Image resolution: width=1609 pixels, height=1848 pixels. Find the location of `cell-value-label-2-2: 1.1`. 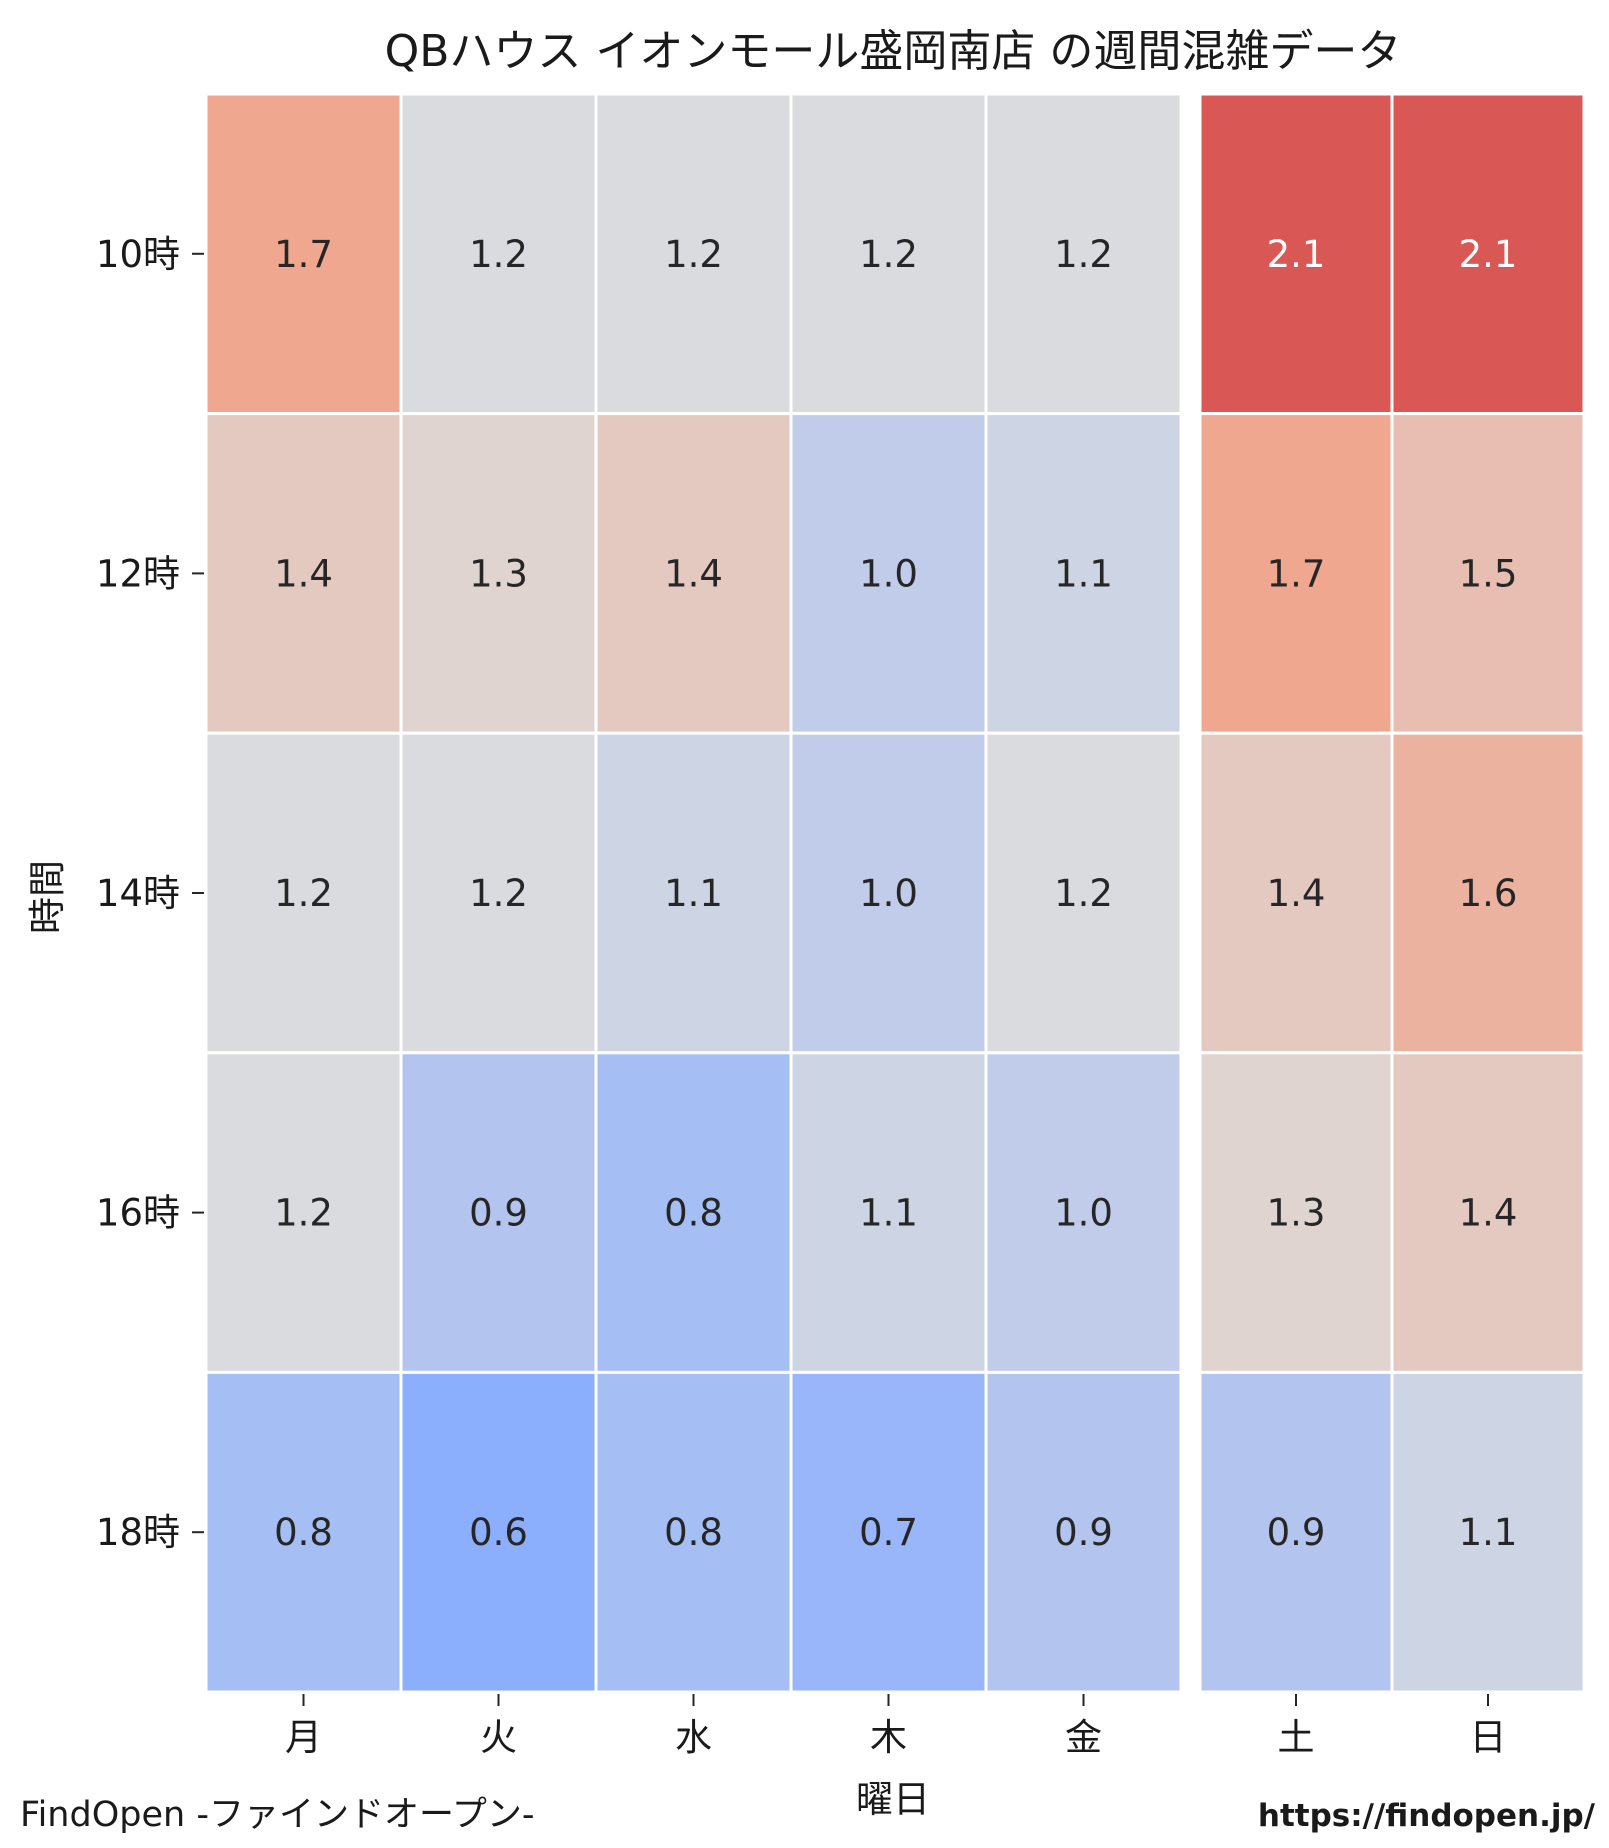

cell-value-label-2-2: 1.1 is located at coordinates (693, 893).